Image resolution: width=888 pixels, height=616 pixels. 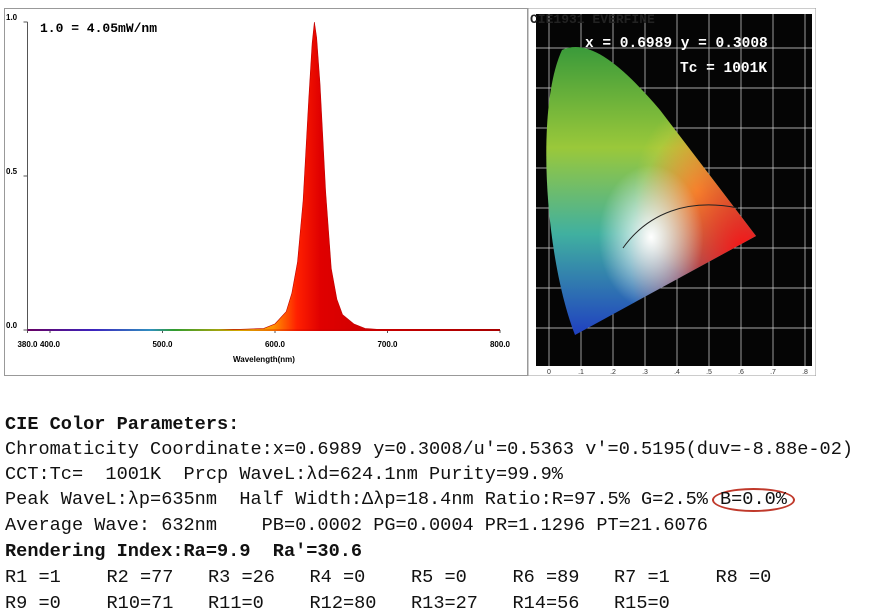 What do you see at coordinates (12, 171) in the screenshot?
I see `y-tick-label: 0.5` at bounding box center [12, 171].